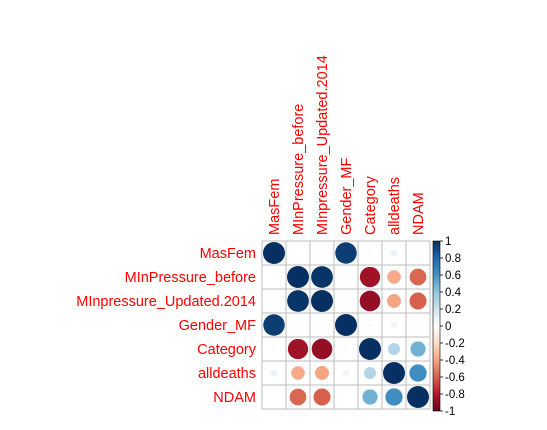 This screenshot has width=547, height=430. What do you see at coordinates (419, 213) in the screenshot?
I see `column-label: NDAM` at bounding box center [419, 213].